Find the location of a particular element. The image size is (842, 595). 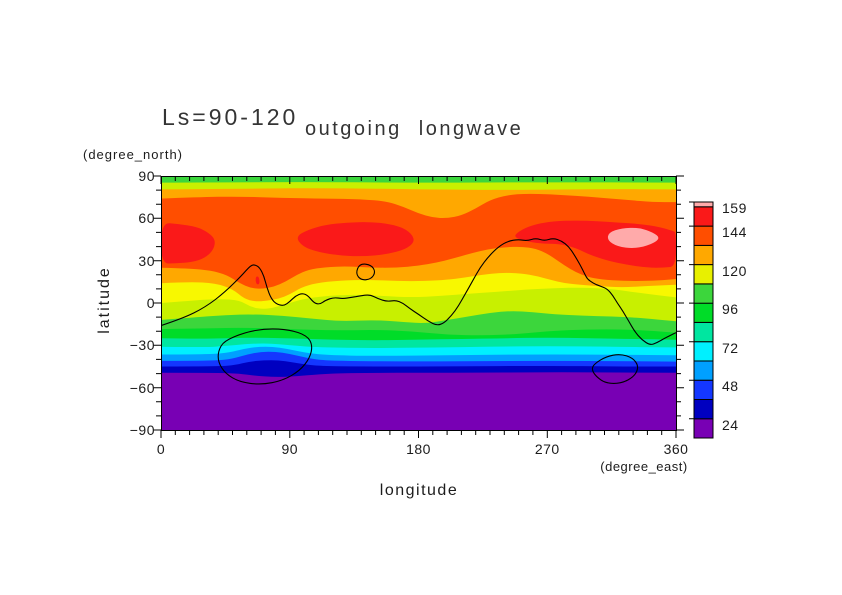

colorbar-tick-label: 120 is located at coordinates (734, 270).